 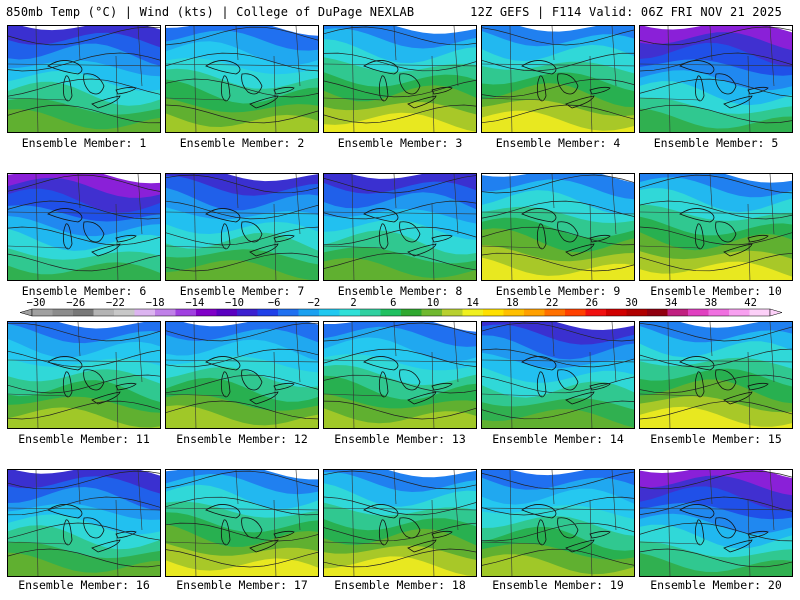 I want to click on ensemble-member-label: Ensemble Member: 18, so click(x=400, y=585).